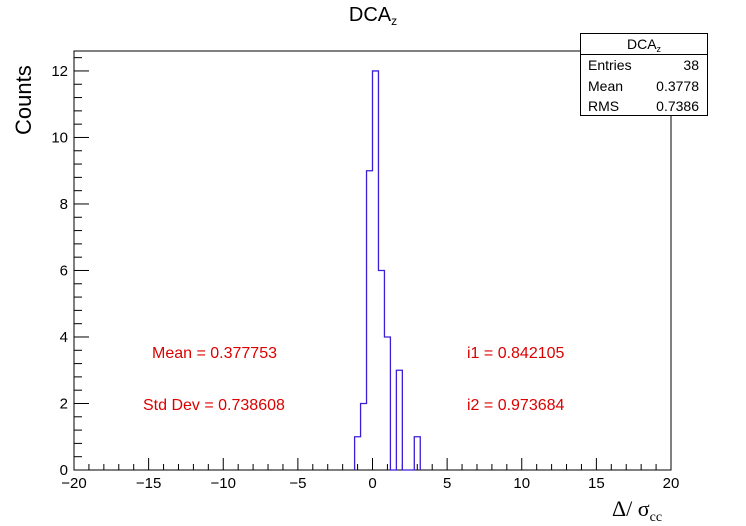  I want to click on x-axis-label-sub: cc, so click(656, 517).